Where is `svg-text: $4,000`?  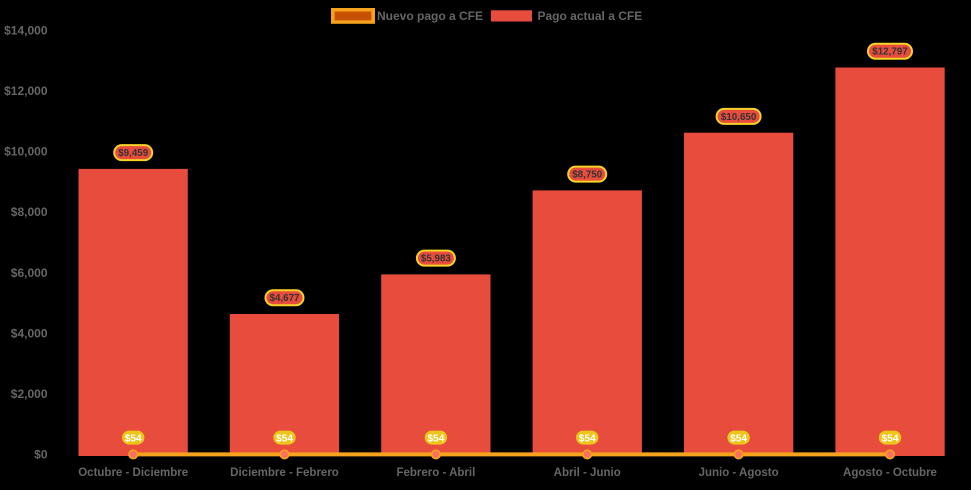 svg-text: $4,000 is located at coordinates (29, 333).